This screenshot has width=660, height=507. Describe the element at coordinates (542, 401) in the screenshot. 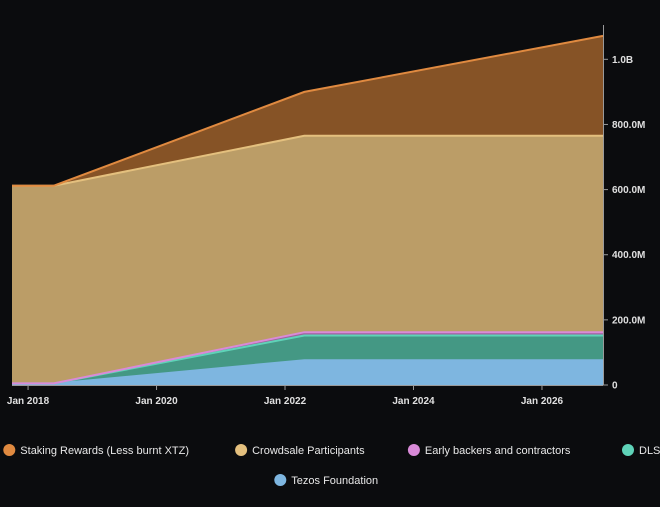

I see `x-tick-label: Jan 2026` at that location.